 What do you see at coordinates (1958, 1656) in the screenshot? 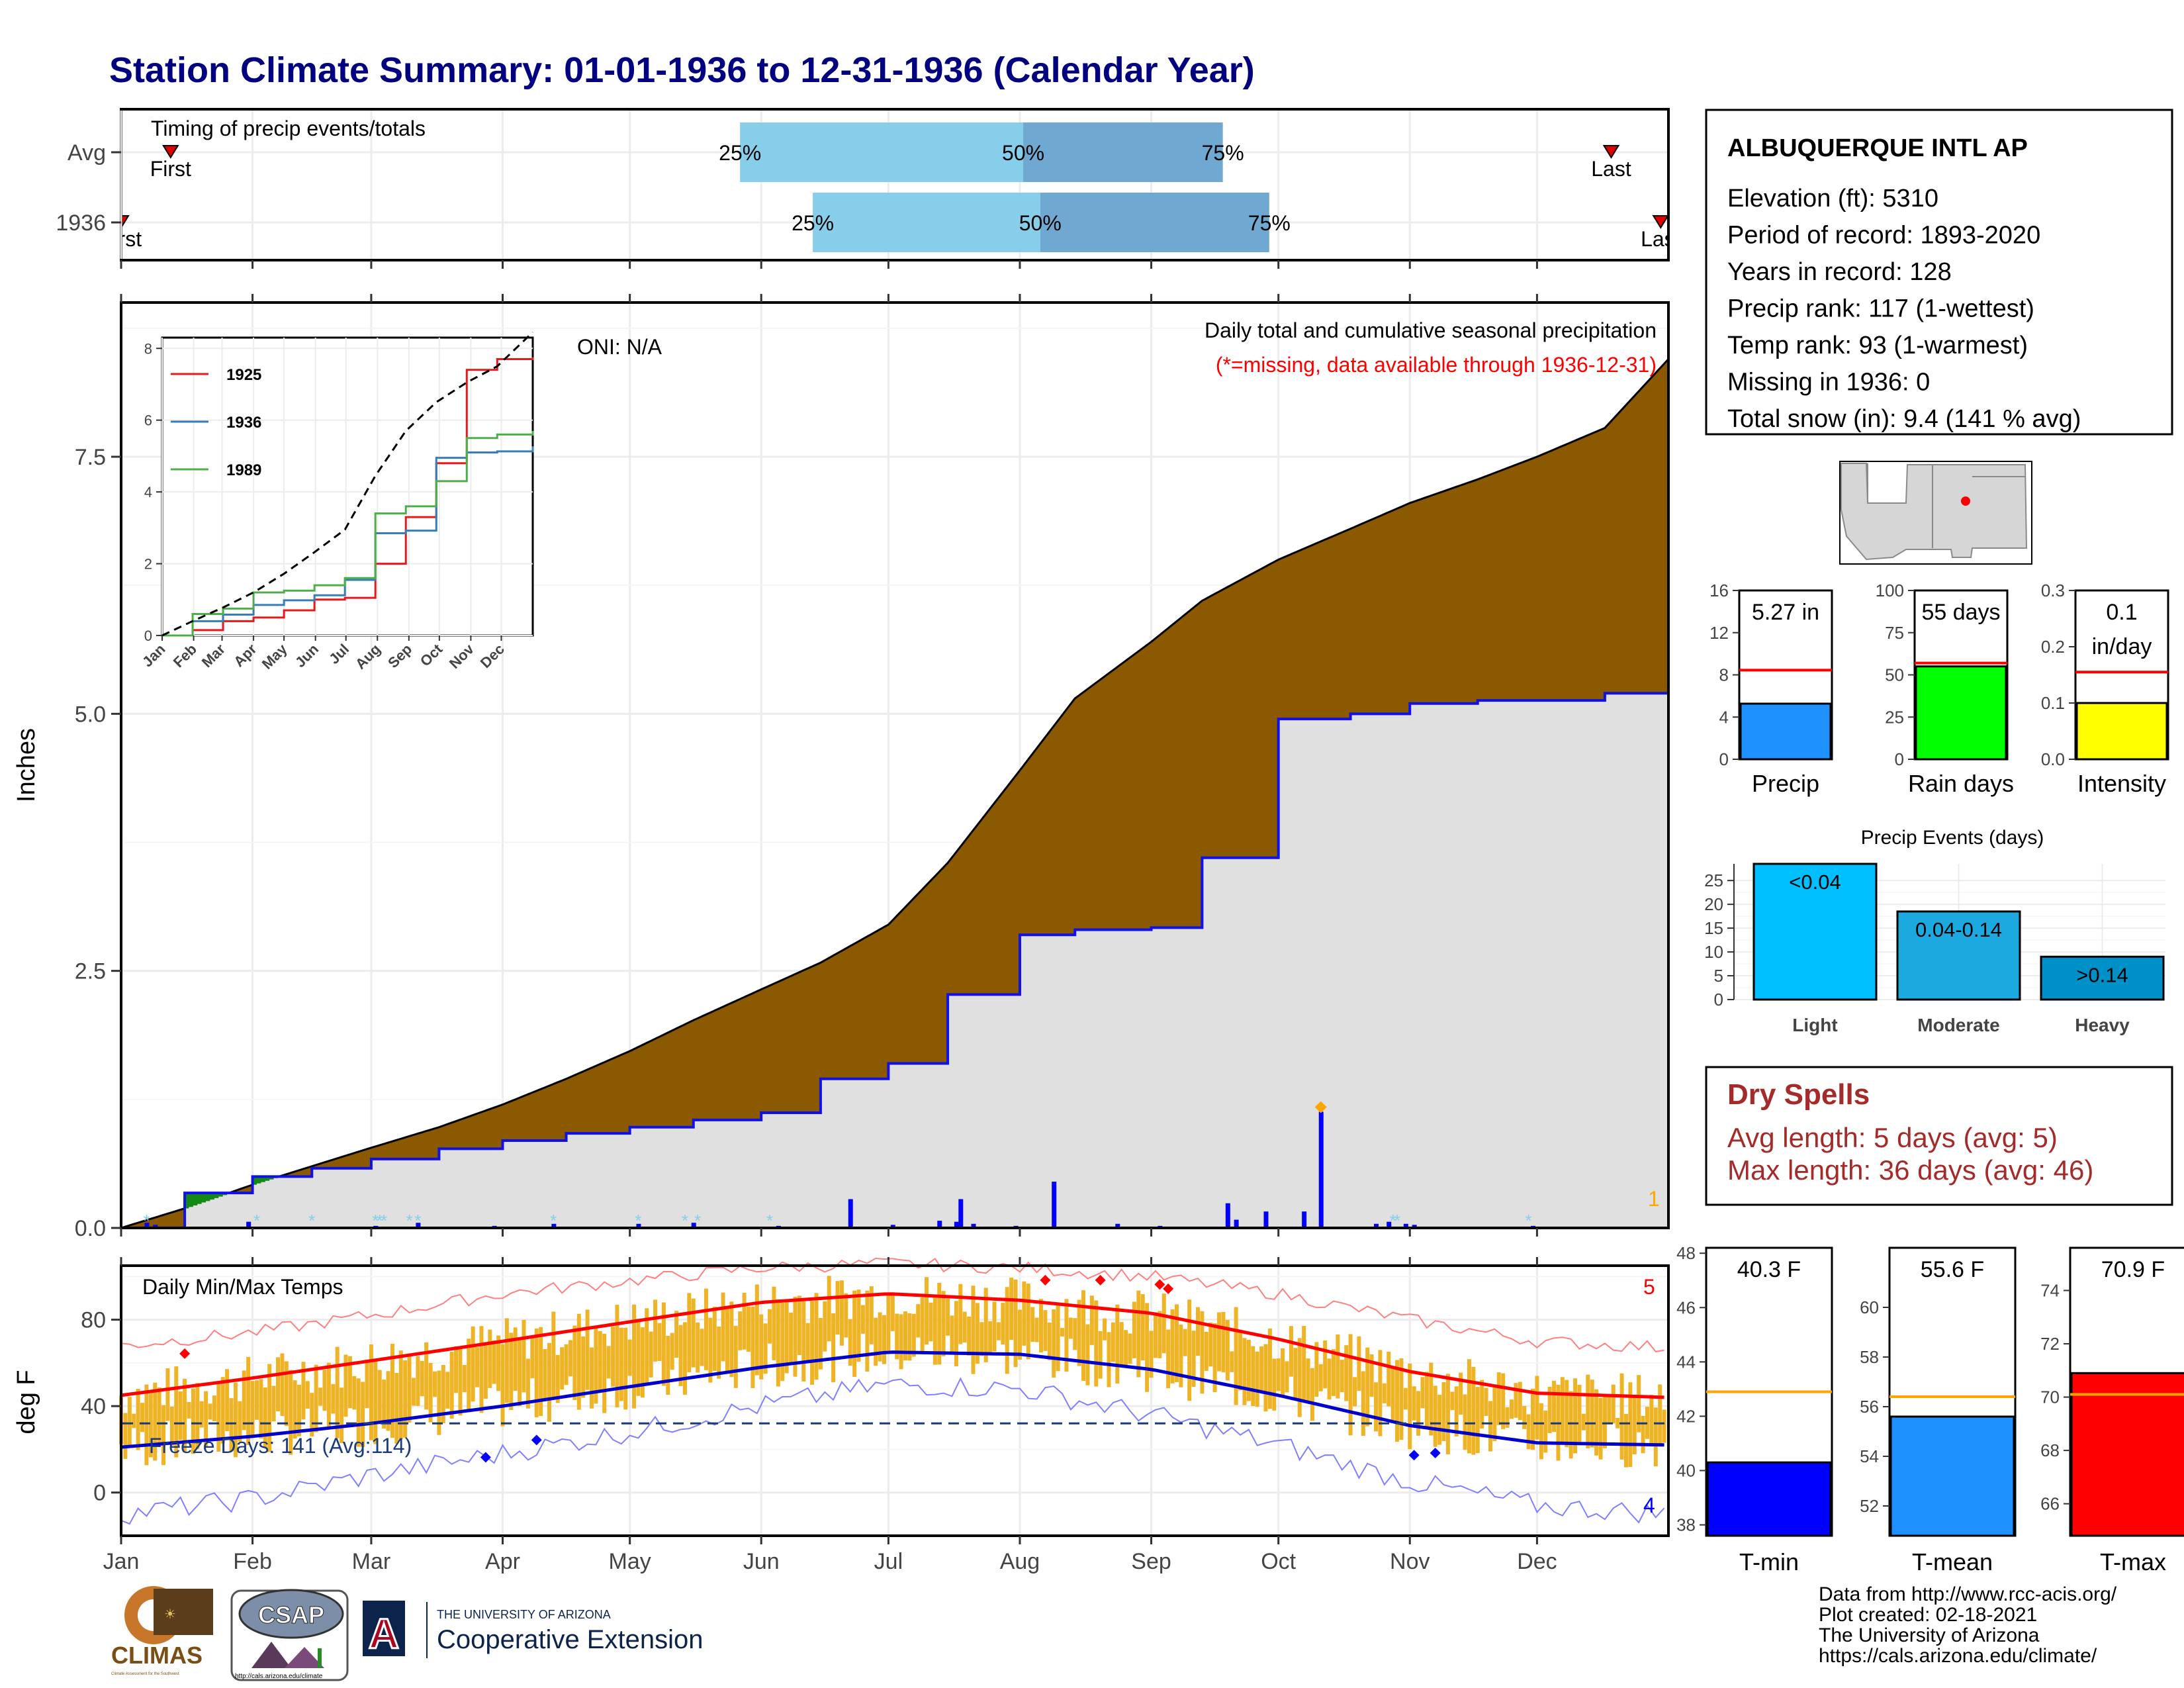
I see `credit-line: https://cals.arizona.edu/climate/` at bounding box center [1958, 1656].